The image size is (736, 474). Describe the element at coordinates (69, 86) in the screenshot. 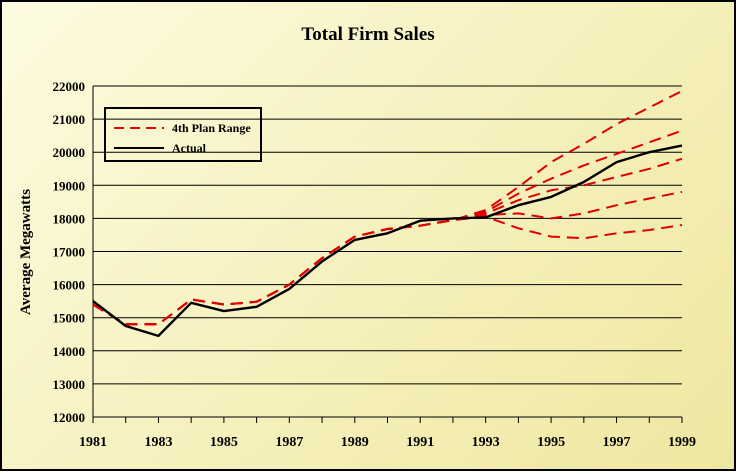

I see `y-tick-label: 22000` at that location.